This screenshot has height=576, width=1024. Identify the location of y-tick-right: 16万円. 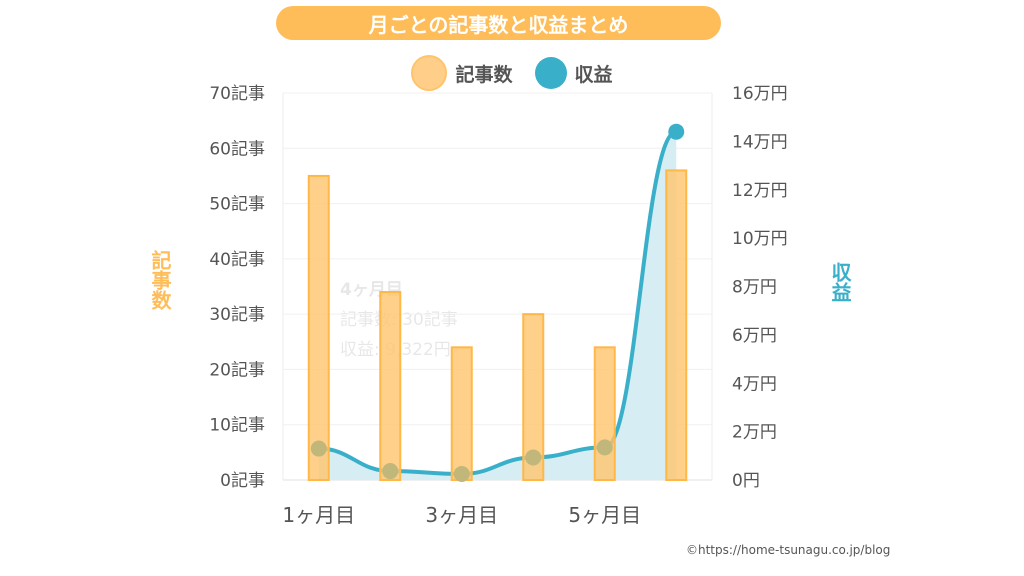
(760, 94).